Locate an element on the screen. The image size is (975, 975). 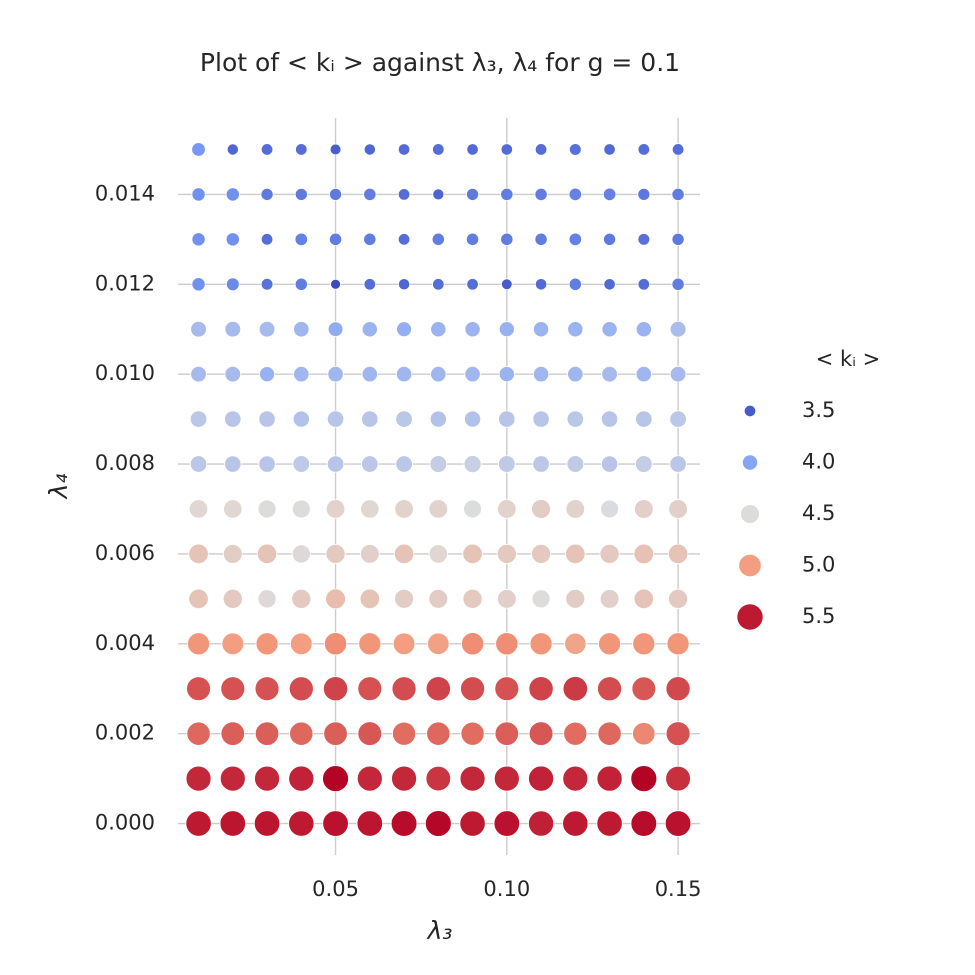
y-tick-label: 0.008 is located at coordinates (125, 463).